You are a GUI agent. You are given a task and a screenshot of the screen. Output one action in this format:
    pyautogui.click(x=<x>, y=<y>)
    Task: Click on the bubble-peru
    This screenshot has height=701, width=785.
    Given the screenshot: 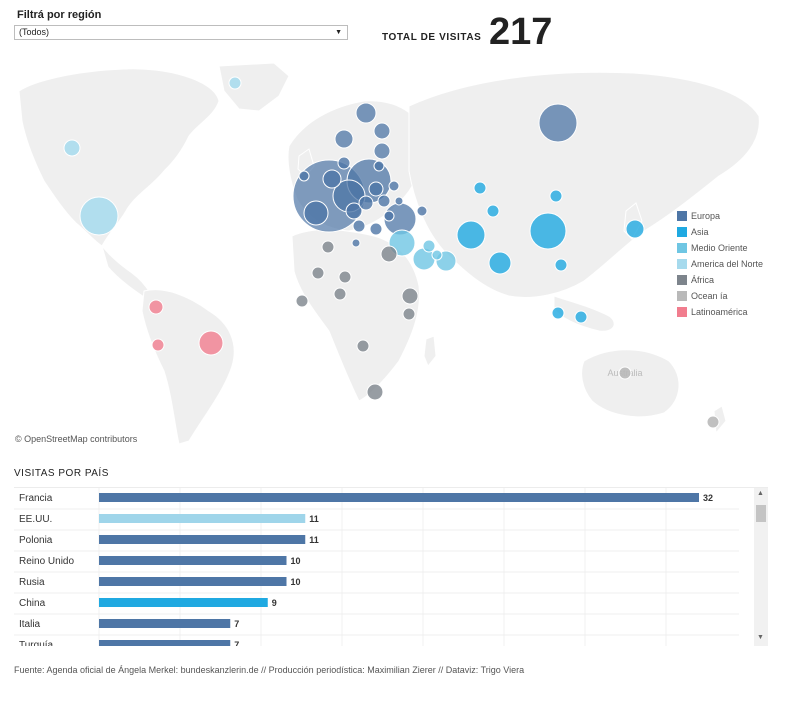 What is the action you would take?
    pyautogui.click(x=158, y=345)
    